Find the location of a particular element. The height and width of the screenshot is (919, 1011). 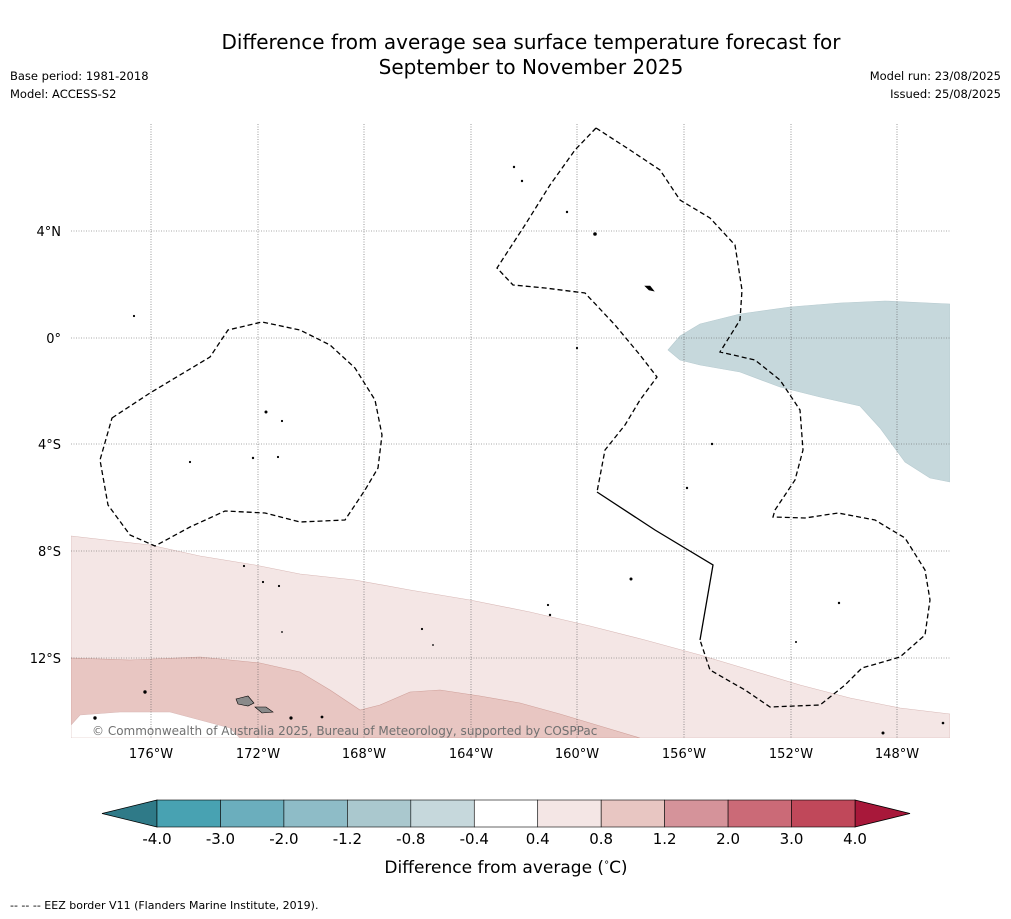

anomaly-region-neutral is located at coordinates (156, 724).